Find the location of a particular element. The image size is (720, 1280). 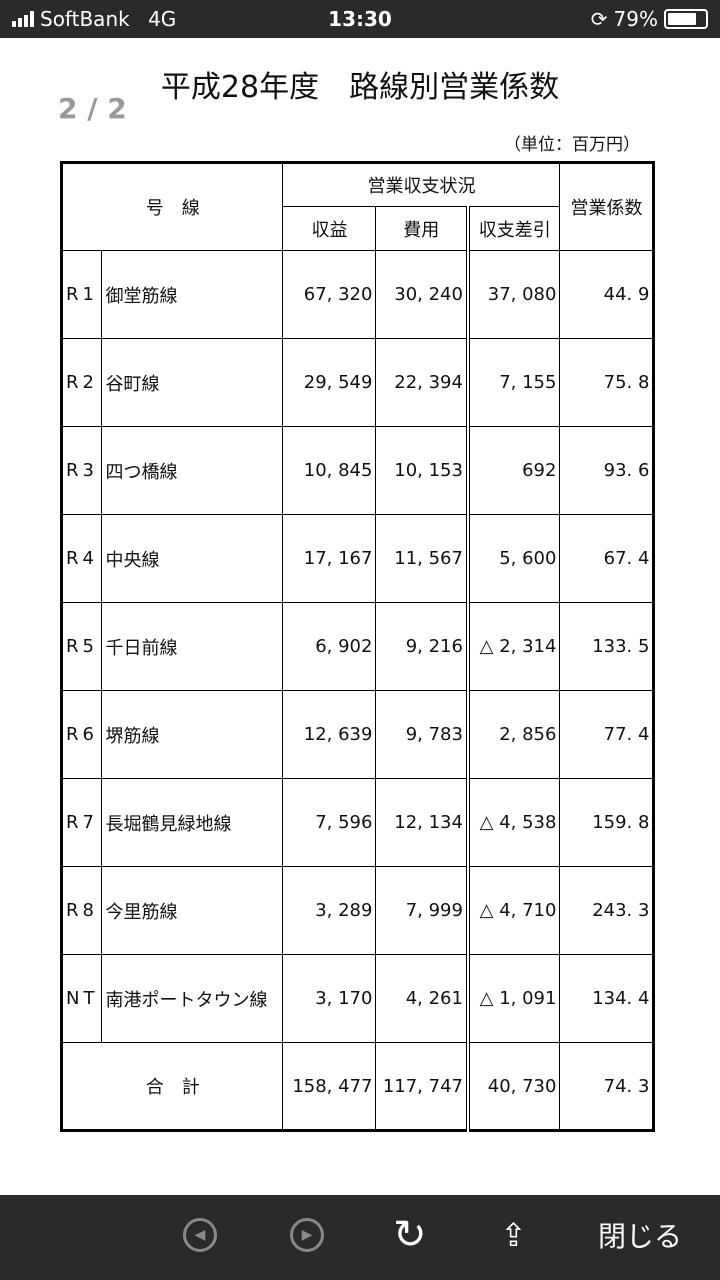

line-code: R2 is located at coordinates (81, 382).